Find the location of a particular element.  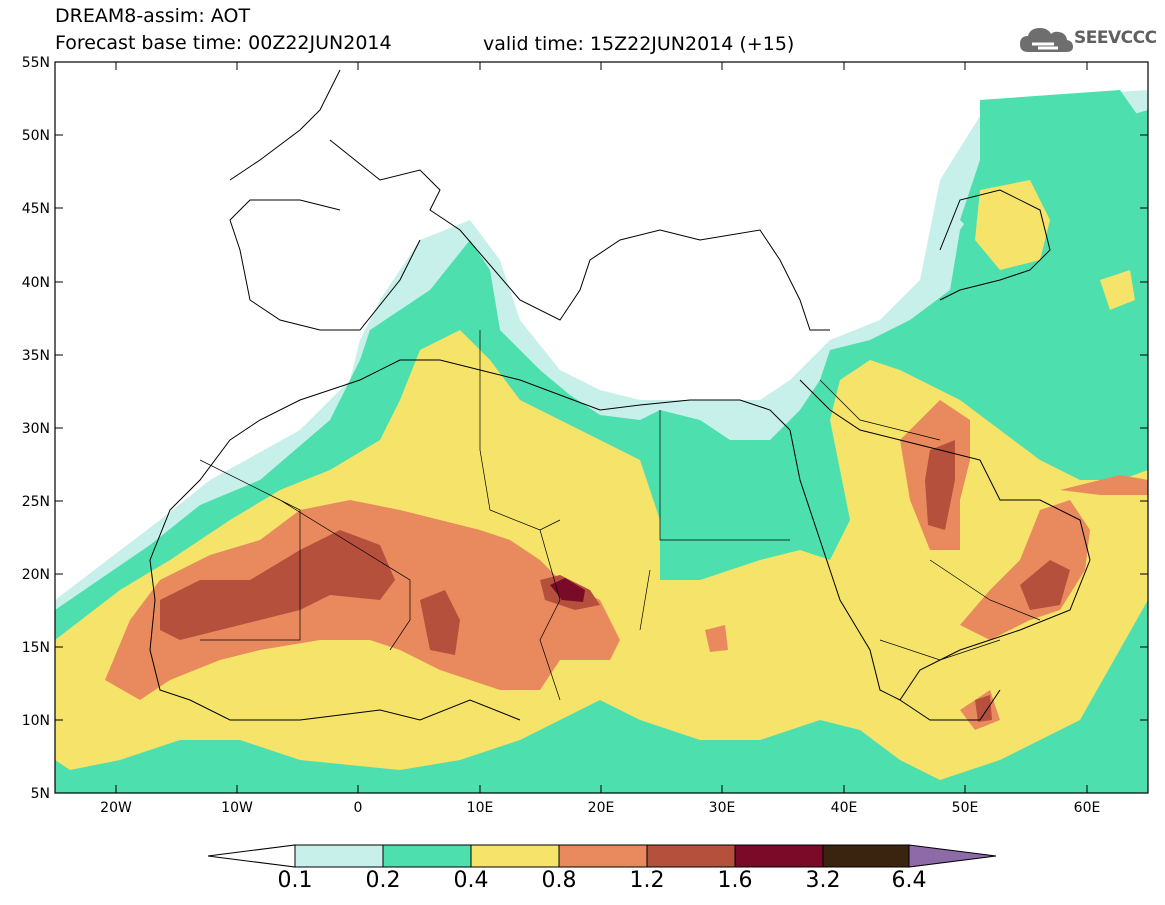

colorbar-label: 3.2 is located at coordinates (823, 880).